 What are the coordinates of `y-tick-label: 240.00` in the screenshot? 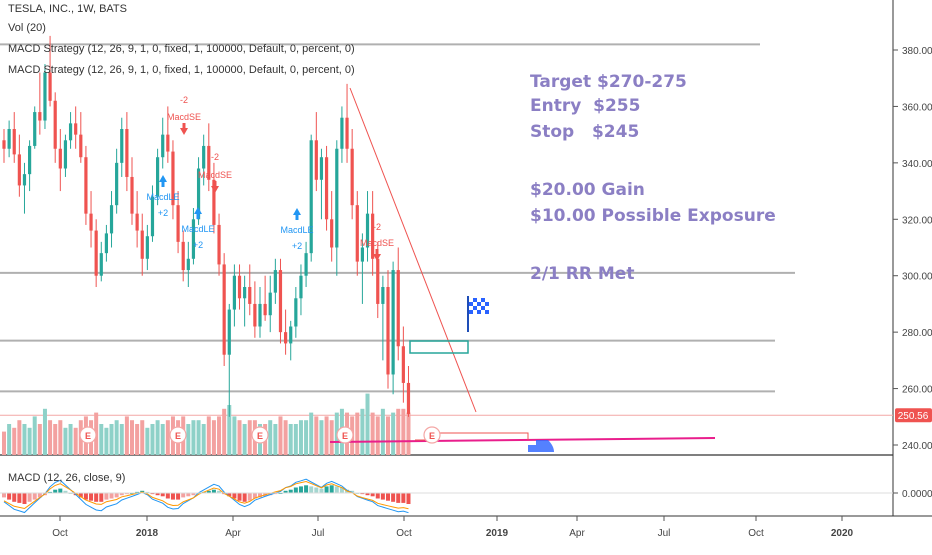 It's located at (917, 446).